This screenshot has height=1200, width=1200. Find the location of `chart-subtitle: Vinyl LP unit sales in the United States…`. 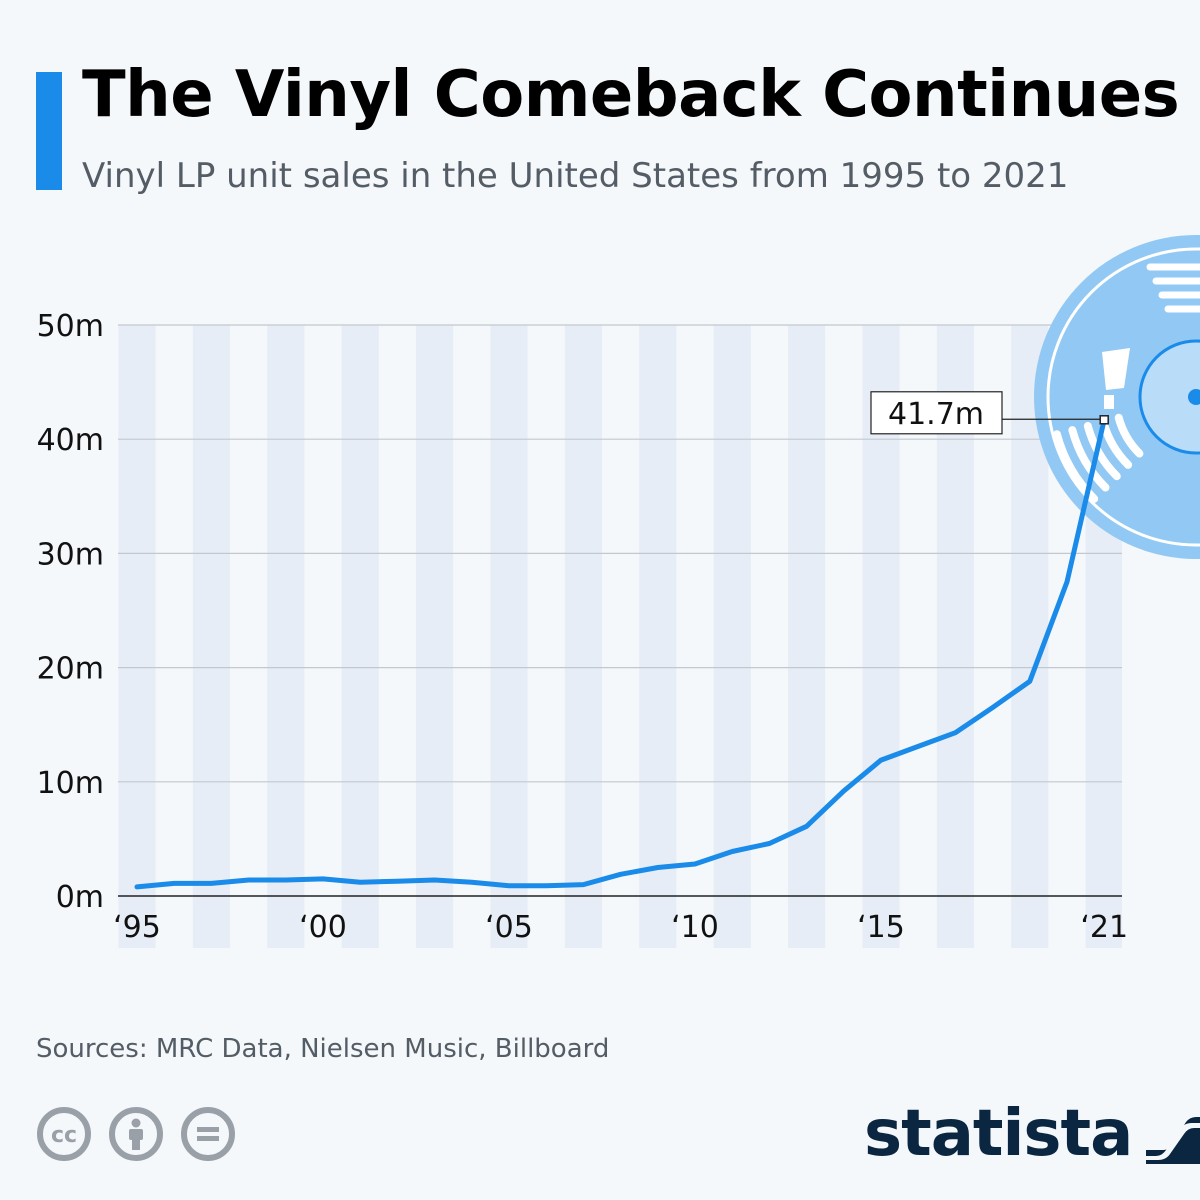

chart-subtitle: Vinyl LP unit sales in the United States… is located at coordinates (575, 176).